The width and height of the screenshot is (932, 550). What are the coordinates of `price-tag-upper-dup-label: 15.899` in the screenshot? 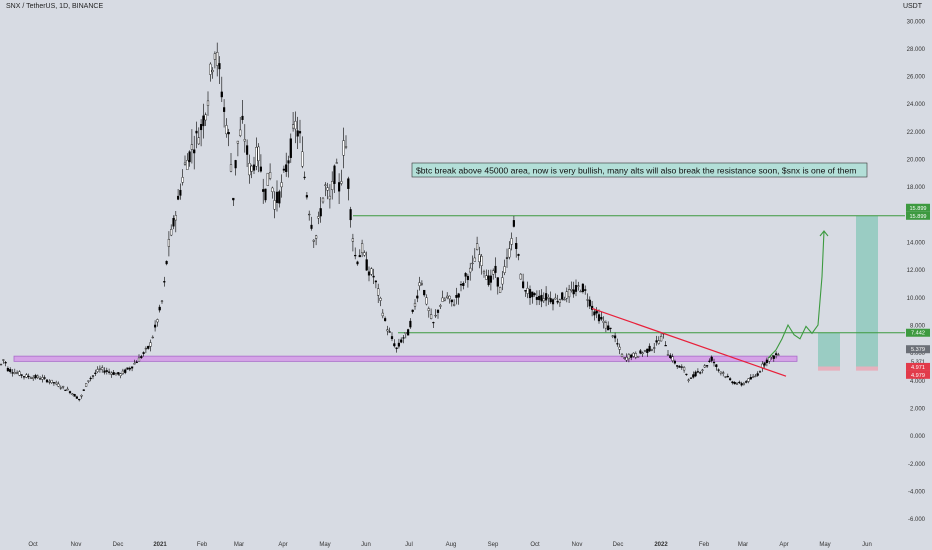 It's located at (917, 209).